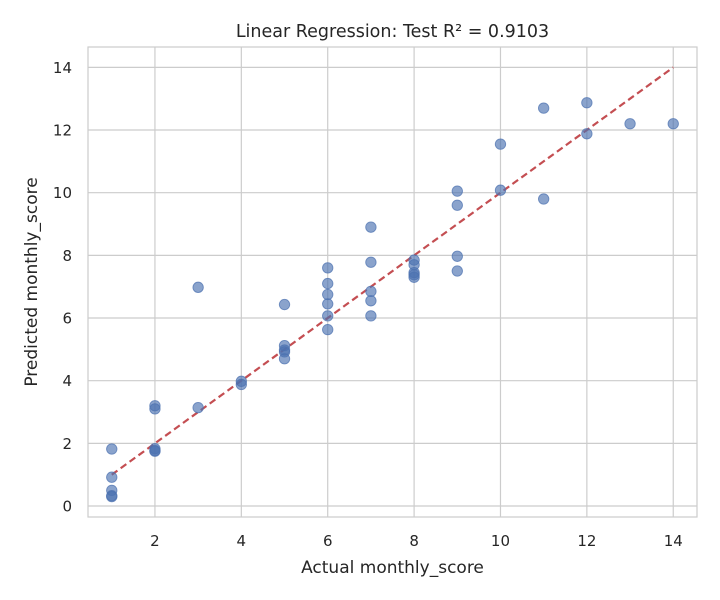  Describe the element at coordinates (155, 541) in the screenshot. I see `x-tick-label: 2` at that location.